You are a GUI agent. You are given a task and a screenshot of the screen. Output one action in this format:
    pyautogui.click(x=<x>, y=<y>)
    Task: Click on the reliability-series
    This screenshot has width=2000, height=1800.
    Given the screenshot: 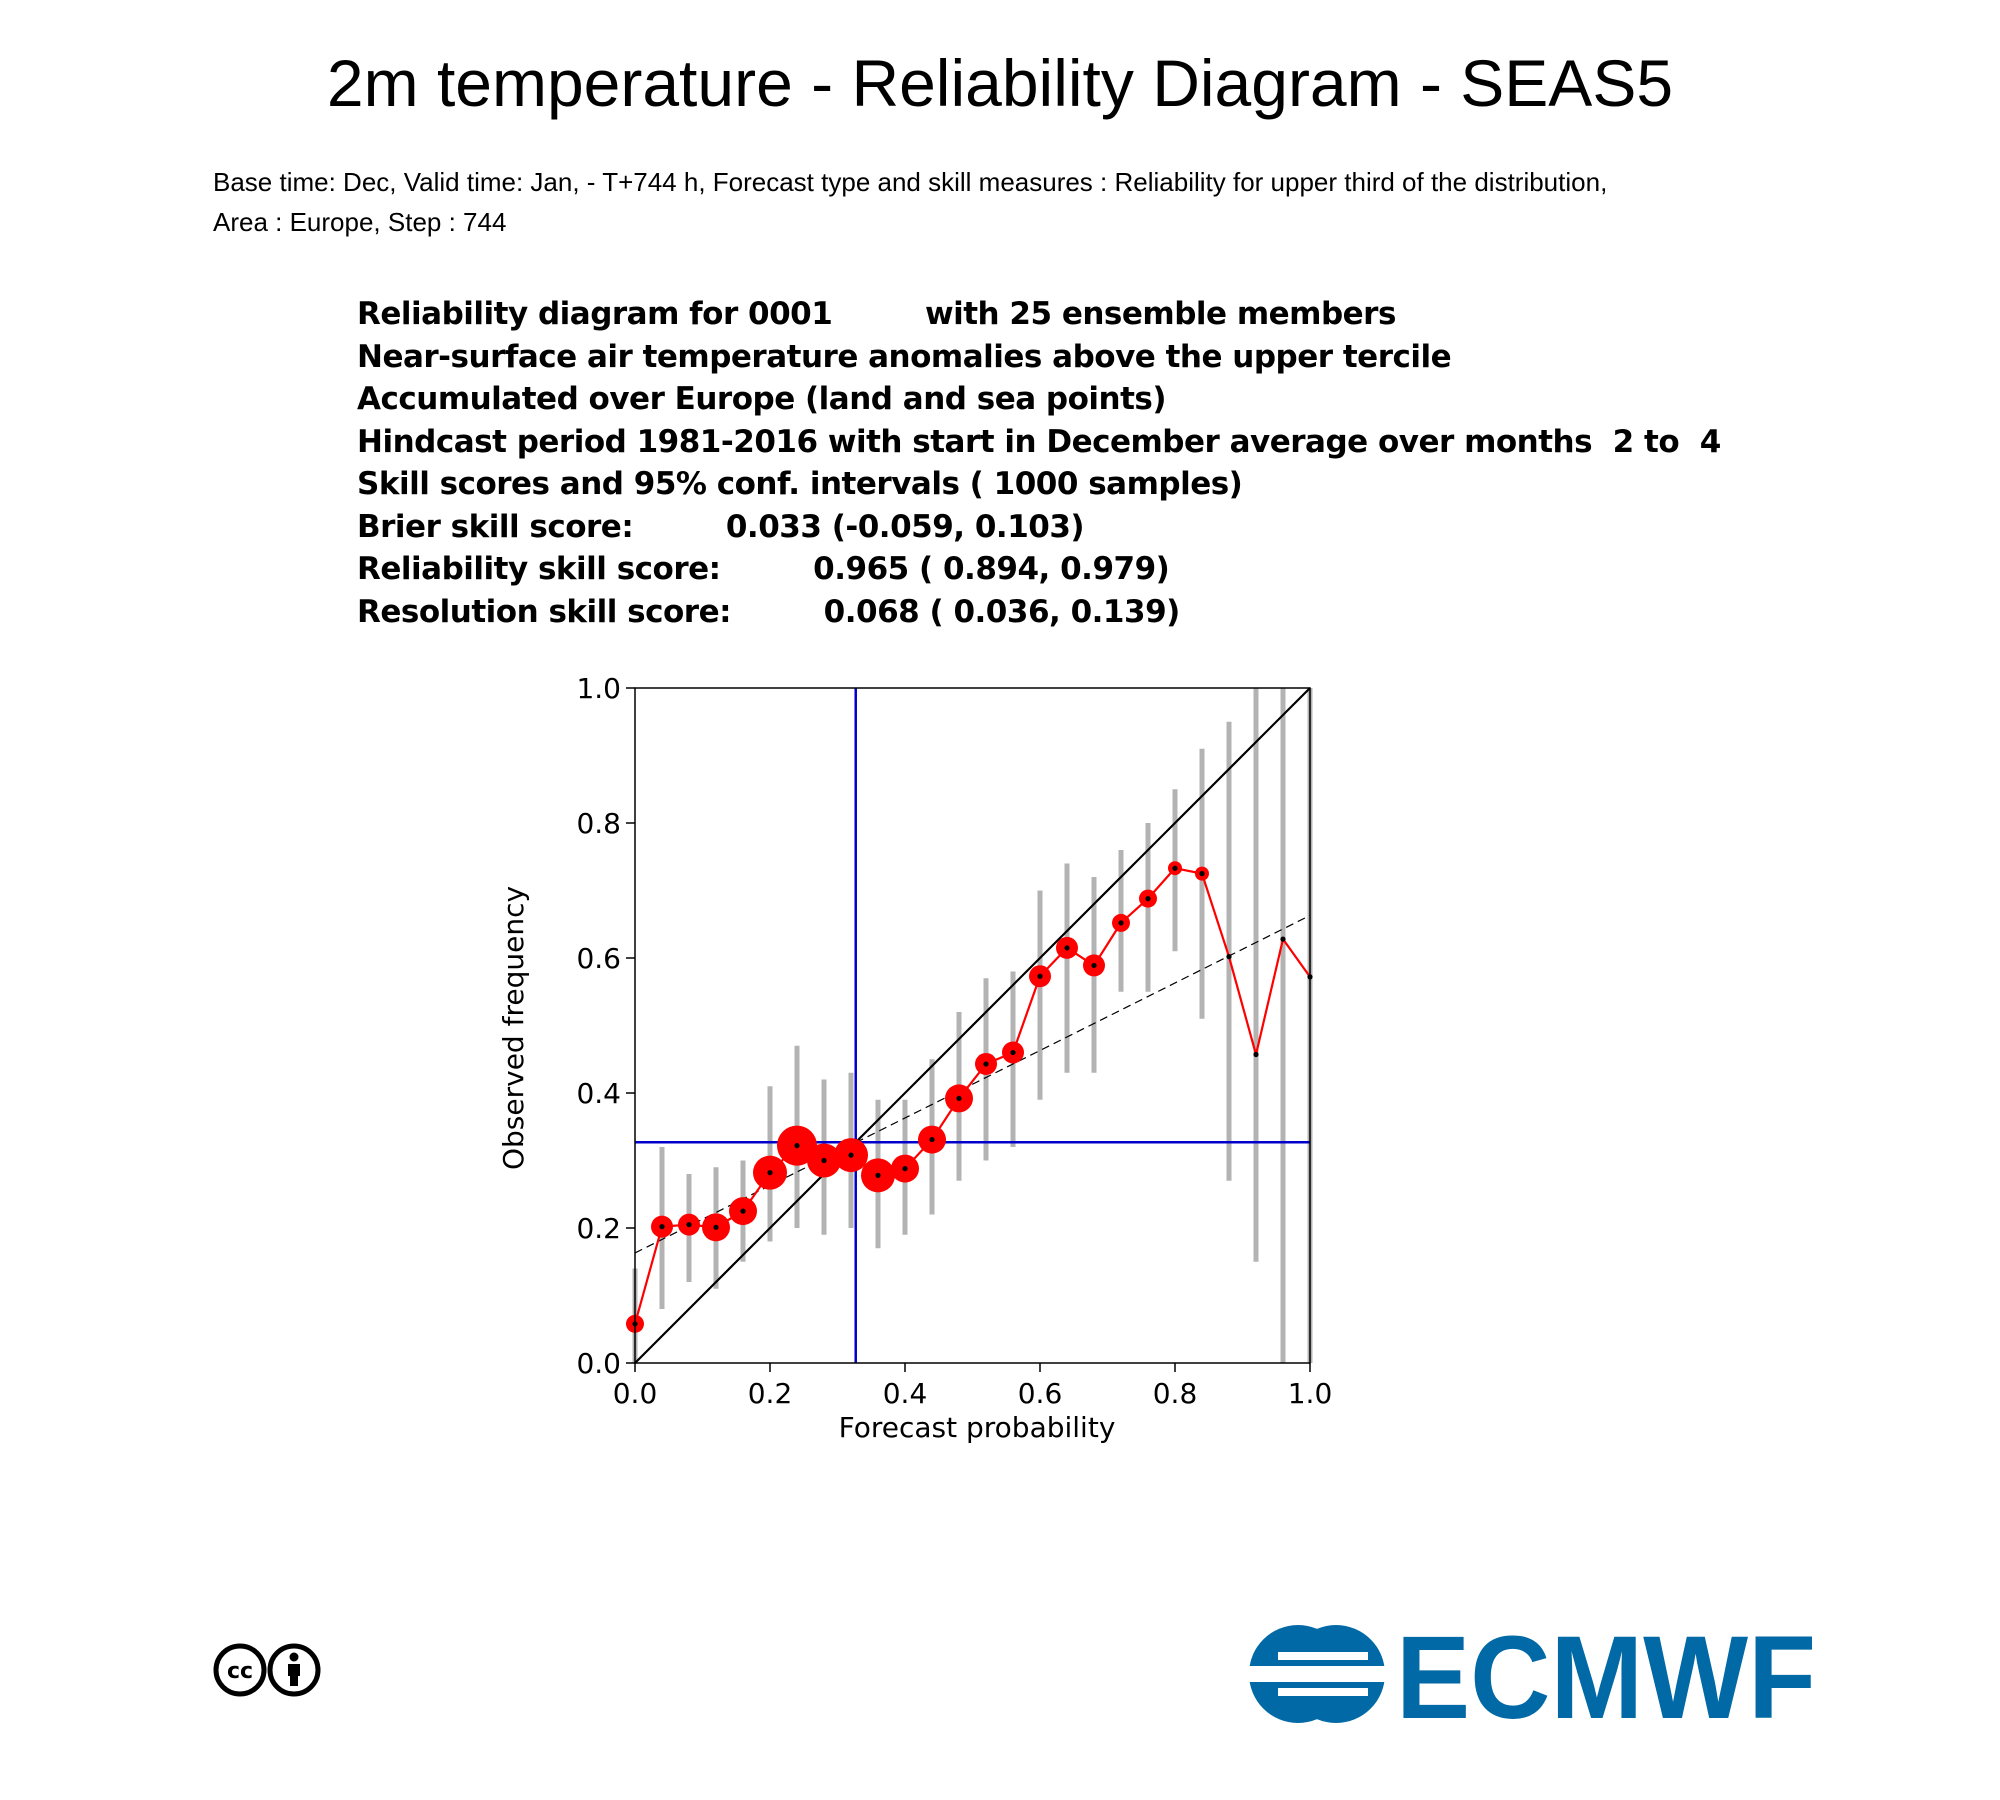 What is the action you would take?
    pyautogui.click(x=969, y=1097)
    